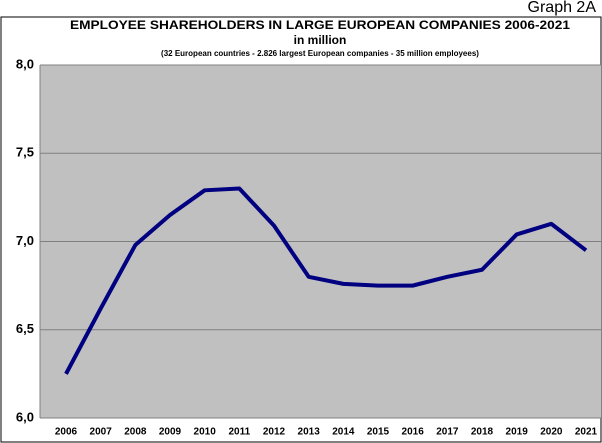 This screenshot has height=443, width=602. Describe the element at coordinates (274, 432) in the screenshot. I see `x-tick-label: 2012` at that location.